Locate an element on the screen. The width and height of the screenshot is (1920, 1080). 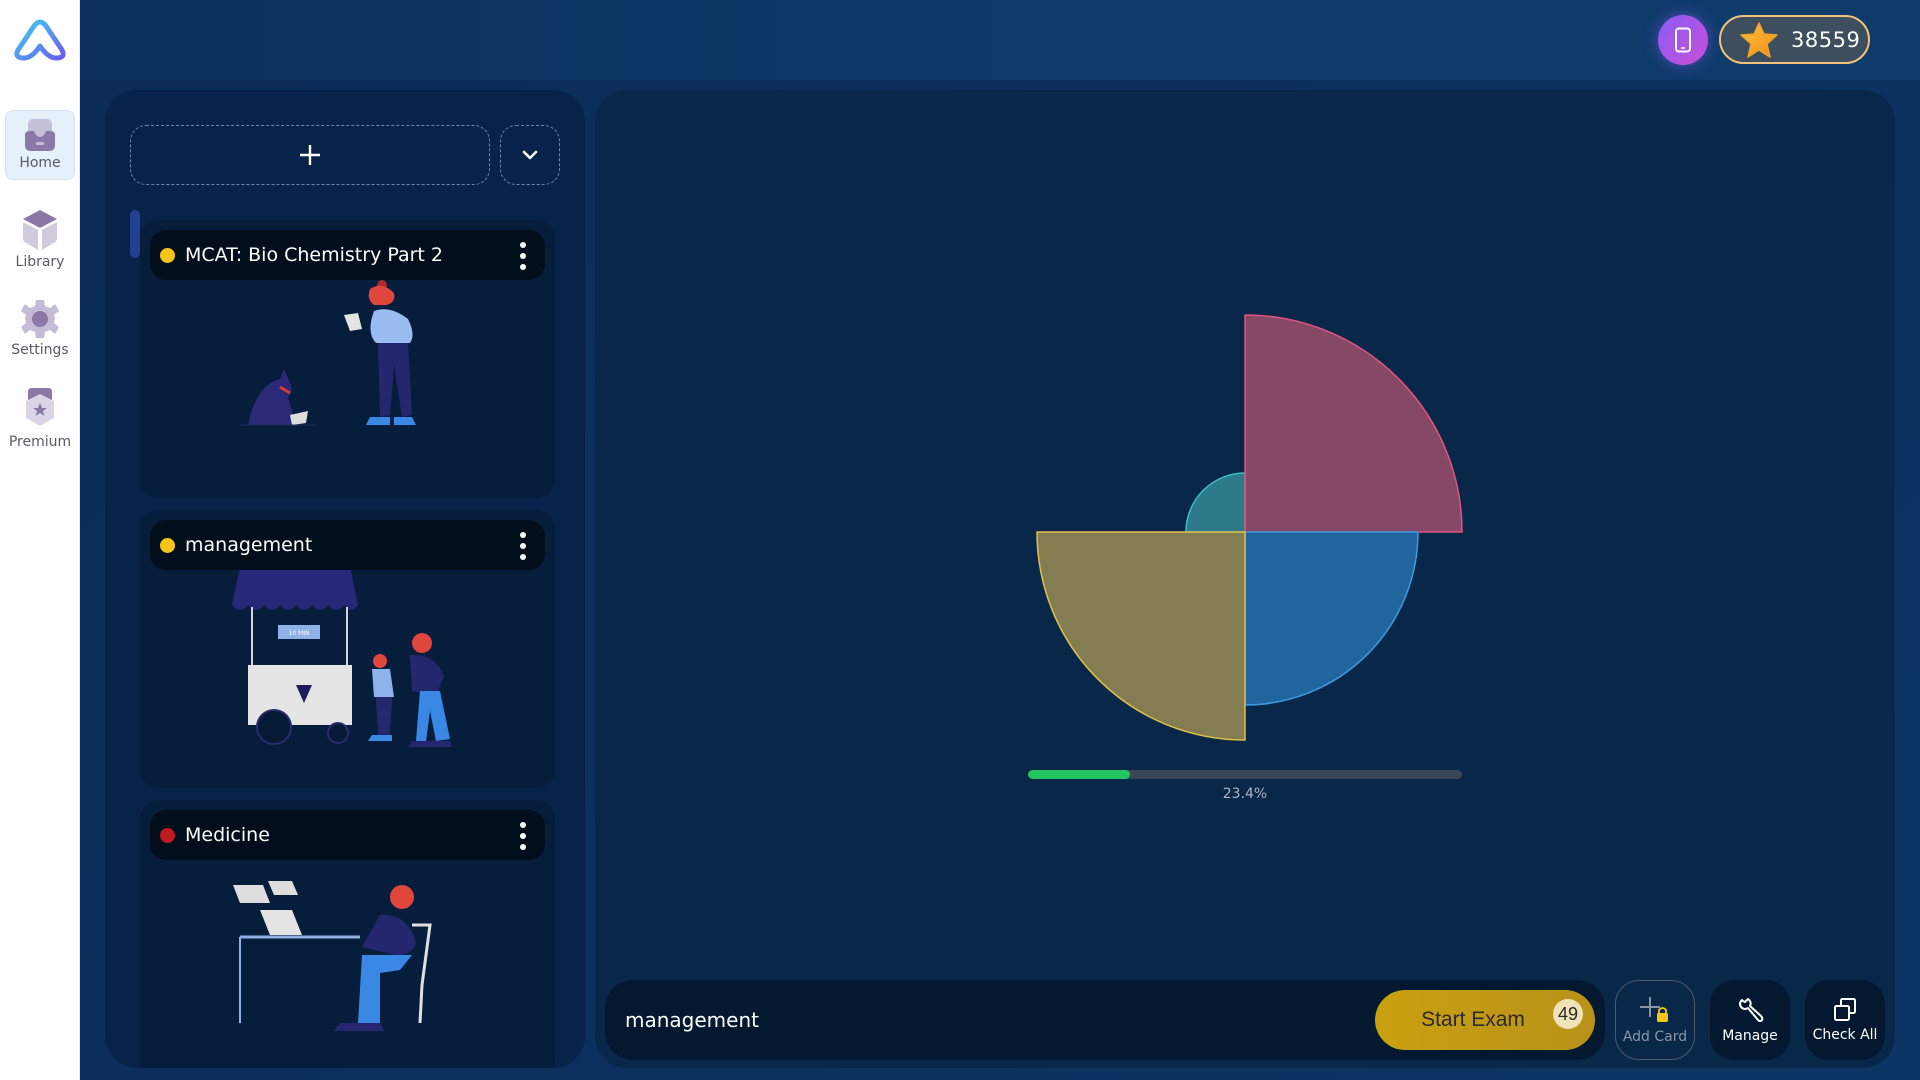
deck-card-header: management is located at coordinates (347, 545).